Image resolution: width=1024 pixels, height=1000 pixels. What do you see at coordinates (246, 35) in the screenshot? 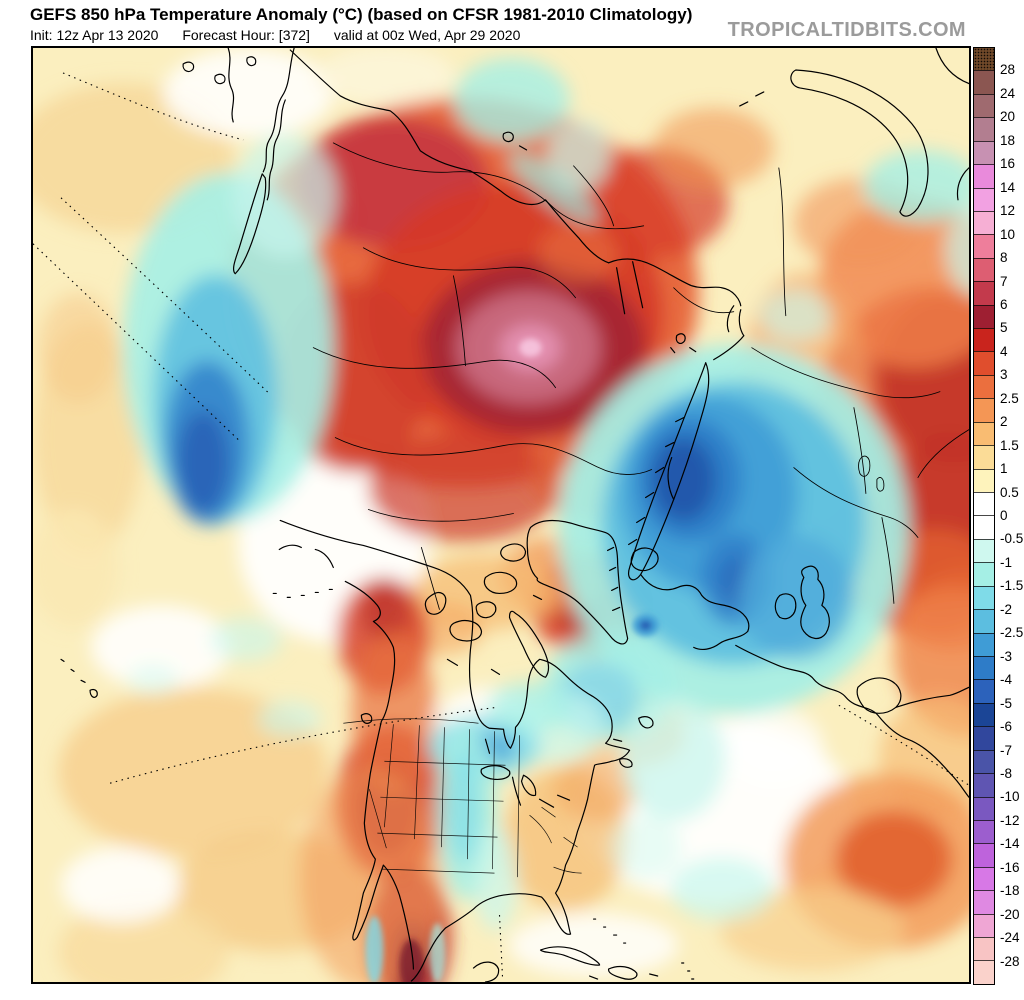
I see `forecast-hour: Forecast Hour: [372]` at bounding box center [246, 35].